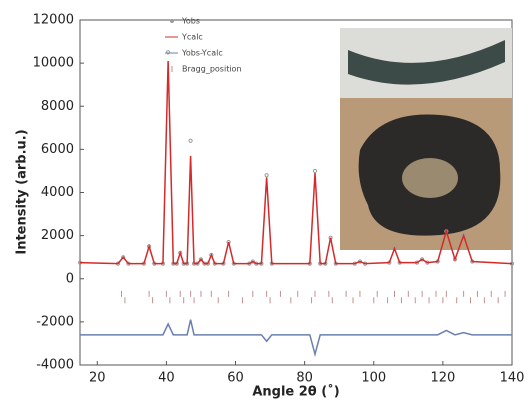 Image resolution: width=527 pixels, height=407 pixels. Describe the element at coordinates (55, 321) in the screenshot. I see `y-tick-label: -2000` at that location.